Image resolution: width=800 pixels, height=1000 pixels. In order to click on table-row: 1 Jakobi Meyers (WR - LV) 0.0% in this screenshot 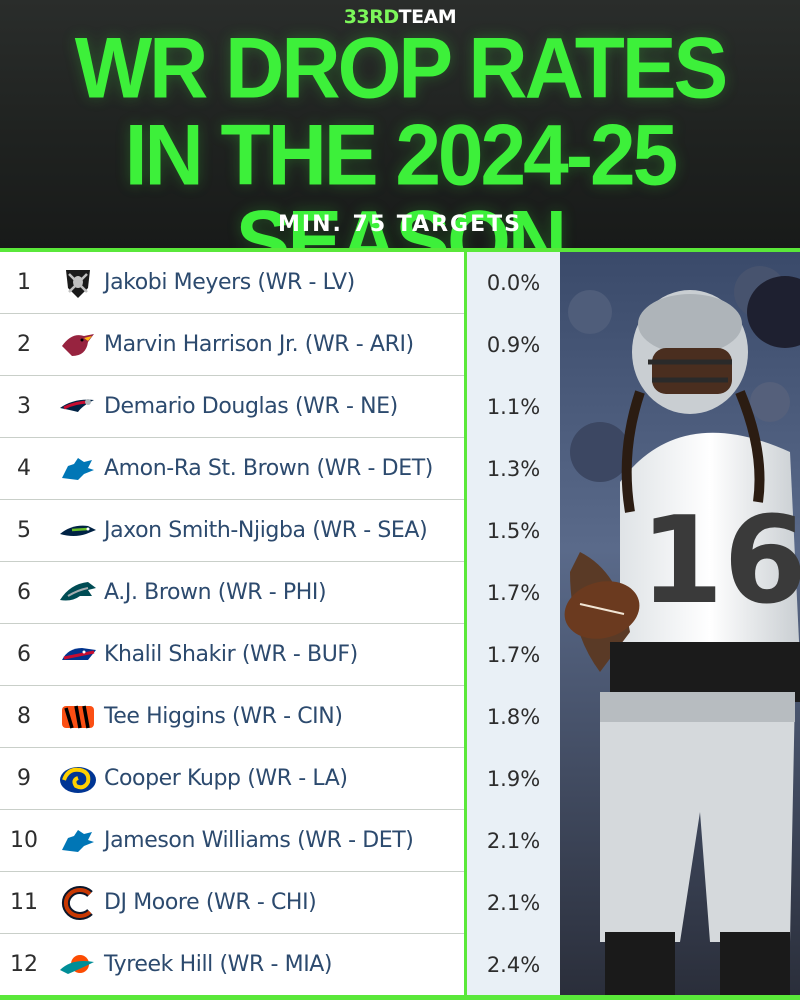, I will do `click(280, 283)`.